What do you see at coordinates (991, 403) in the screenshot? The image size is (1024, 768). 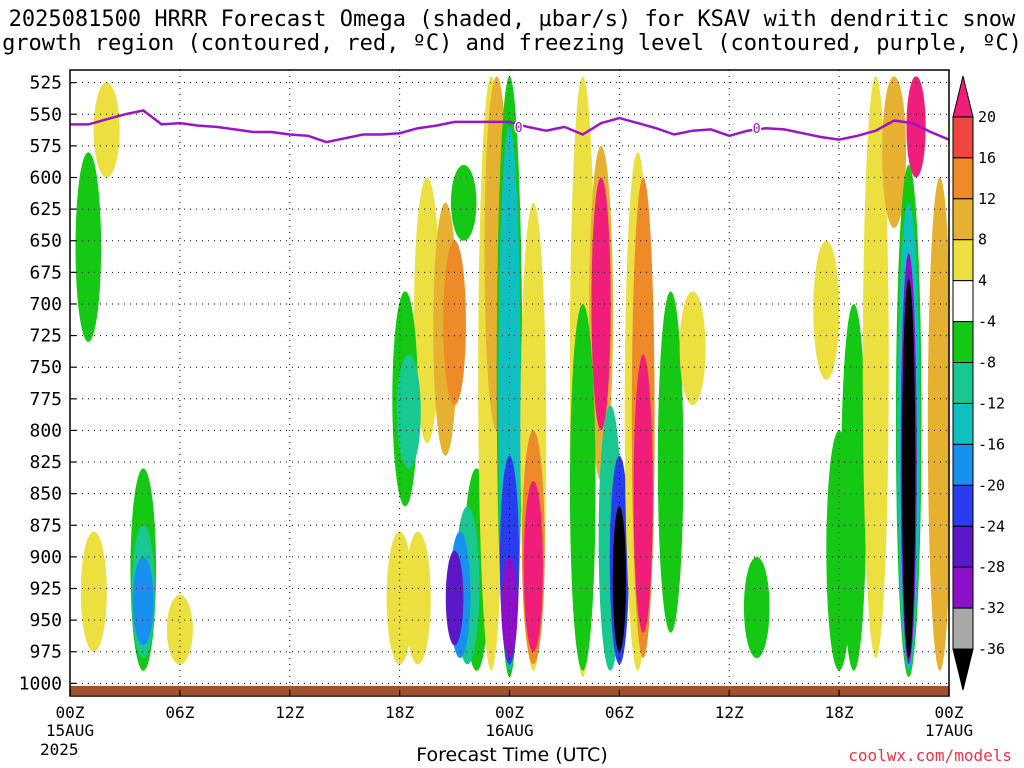 I see `colorbar-label: -12` at bounding box center [991, 403].